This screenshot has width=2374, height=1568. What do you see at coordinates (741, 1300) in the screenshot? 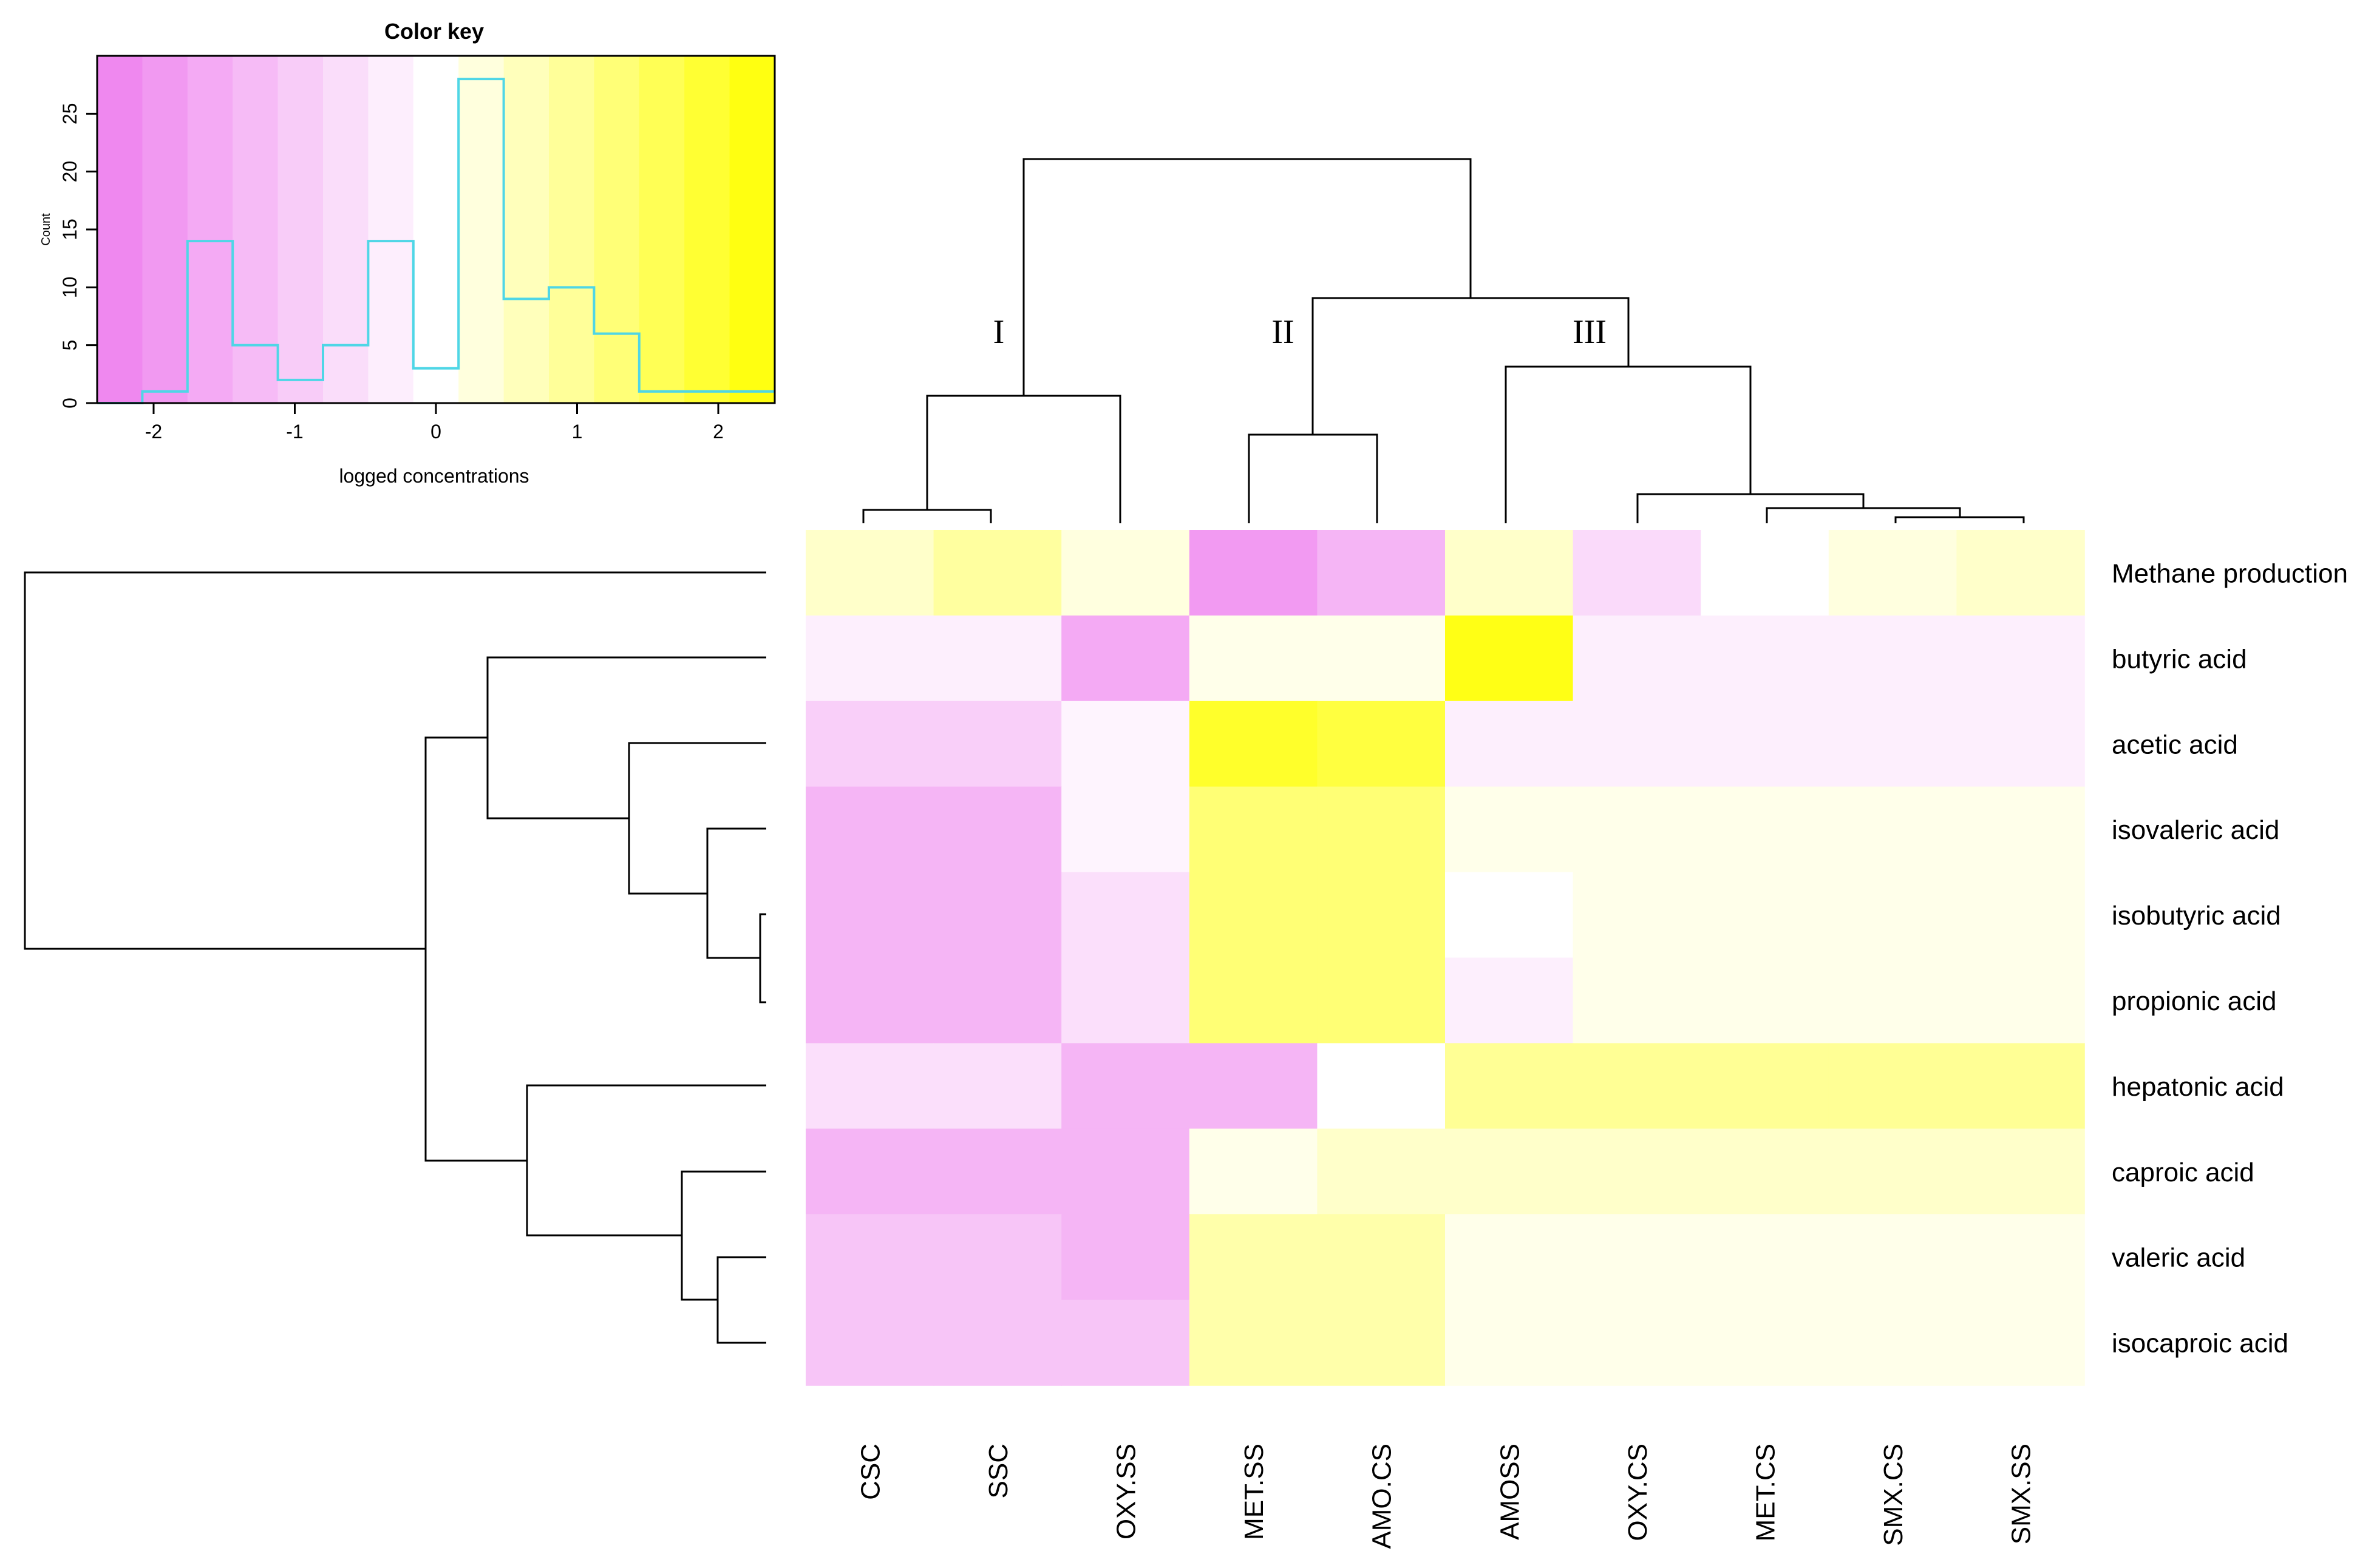
I see `row-dendro-merge-valeric-isocaproic` at bounding box center [741, 1300].